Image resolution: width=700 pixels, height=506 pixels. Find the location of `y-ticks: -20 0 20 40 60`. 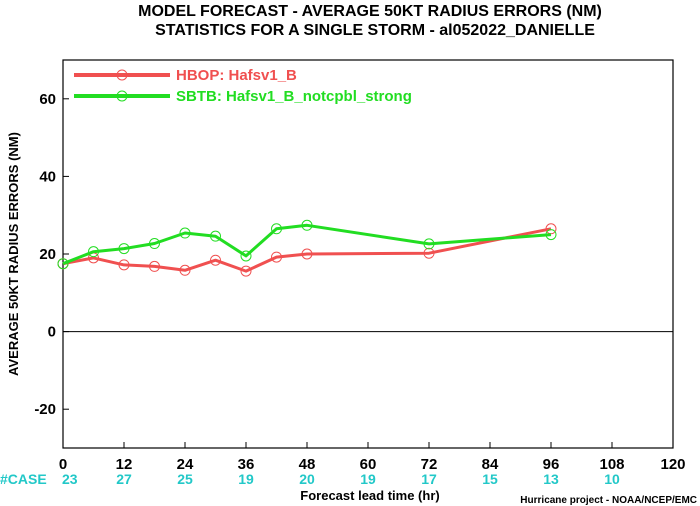

y-ticks: -20 0 20 40 60 is located at coordinates (51, 254).